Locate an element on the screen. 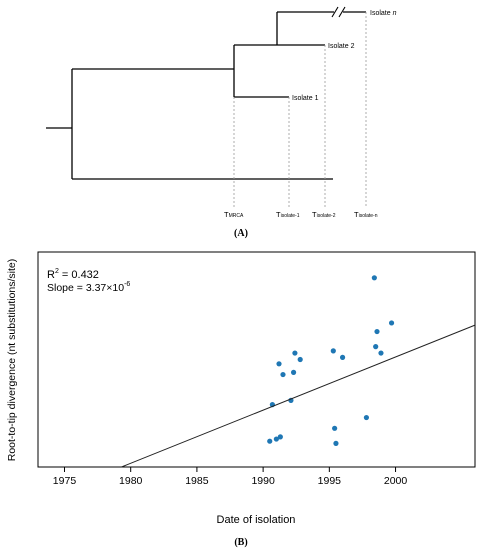 This screenshot has width=482, height=550. tip-label-isolate-2: Isolate 2 is located at coordinates (341, 46).